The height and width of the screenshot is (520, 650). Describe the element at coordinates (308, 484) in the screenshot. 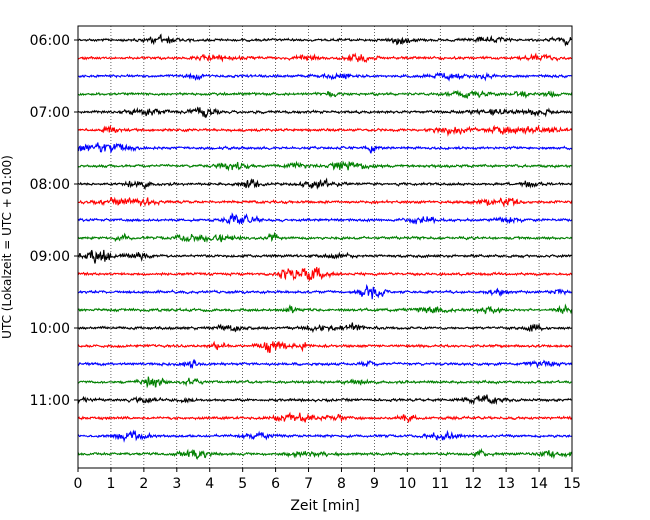

I see `x-tick-label: 7` at that location.